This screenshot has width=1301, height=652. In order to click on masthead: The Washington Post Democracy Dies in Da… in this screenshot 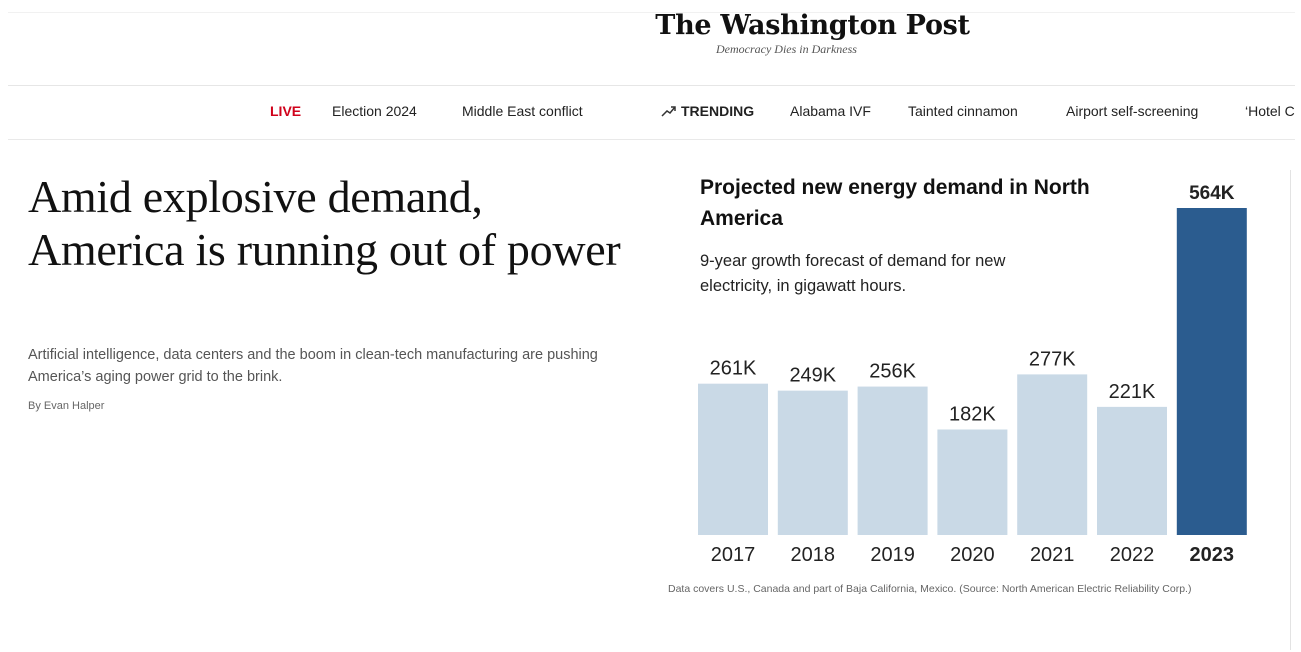, I will do `click(650, 33)`.